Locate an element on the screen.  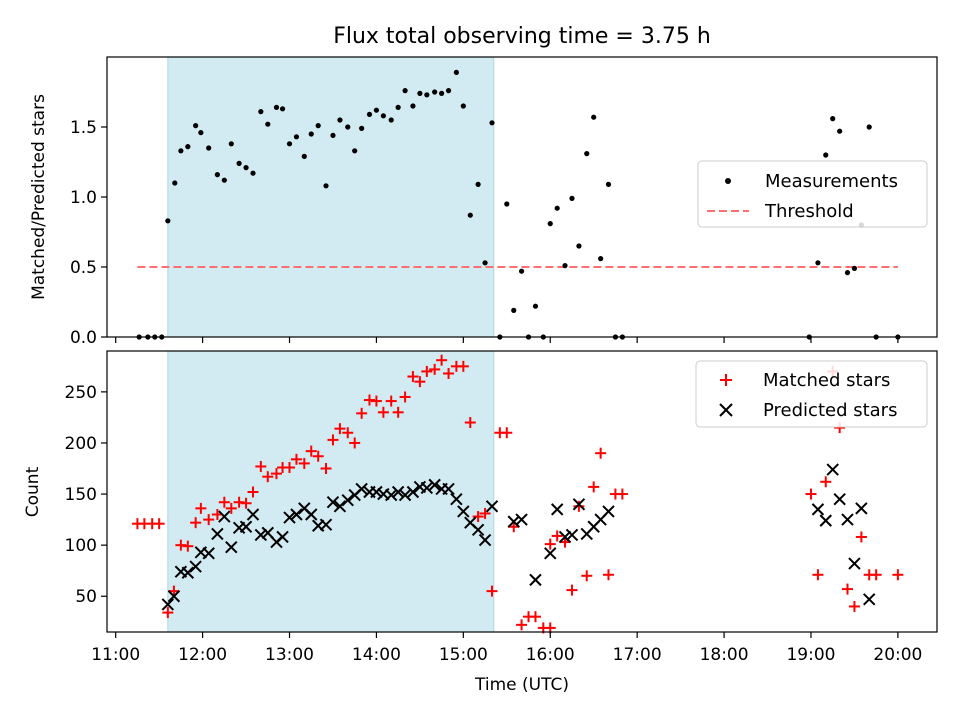
chart-title: Flux total observing time = 3.75 h is located at coordinates (522, 36).